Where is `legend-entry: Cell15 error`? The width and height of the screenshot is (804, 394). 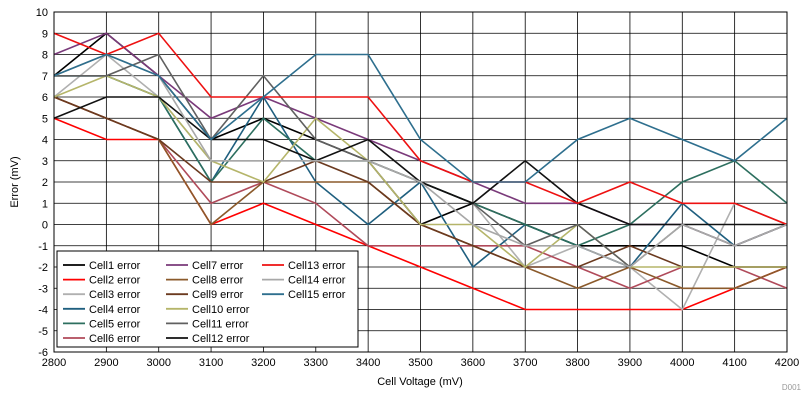
legend-entry: Cell15 error is located at coordinates (317, 295).